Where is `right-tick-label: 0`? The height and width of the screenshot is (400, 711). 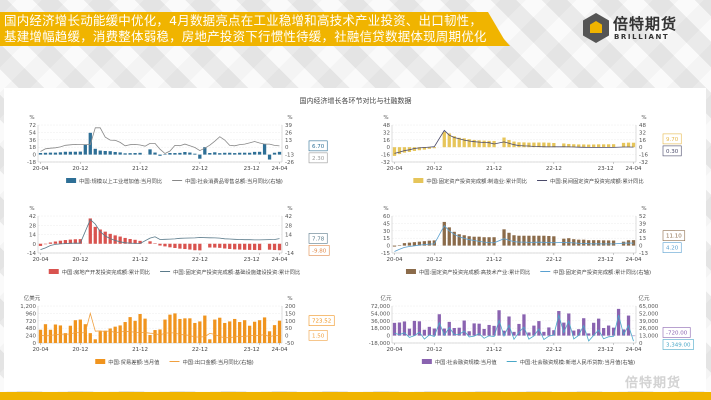
right-tick-label: 0 is located at coordinates (287, 245).